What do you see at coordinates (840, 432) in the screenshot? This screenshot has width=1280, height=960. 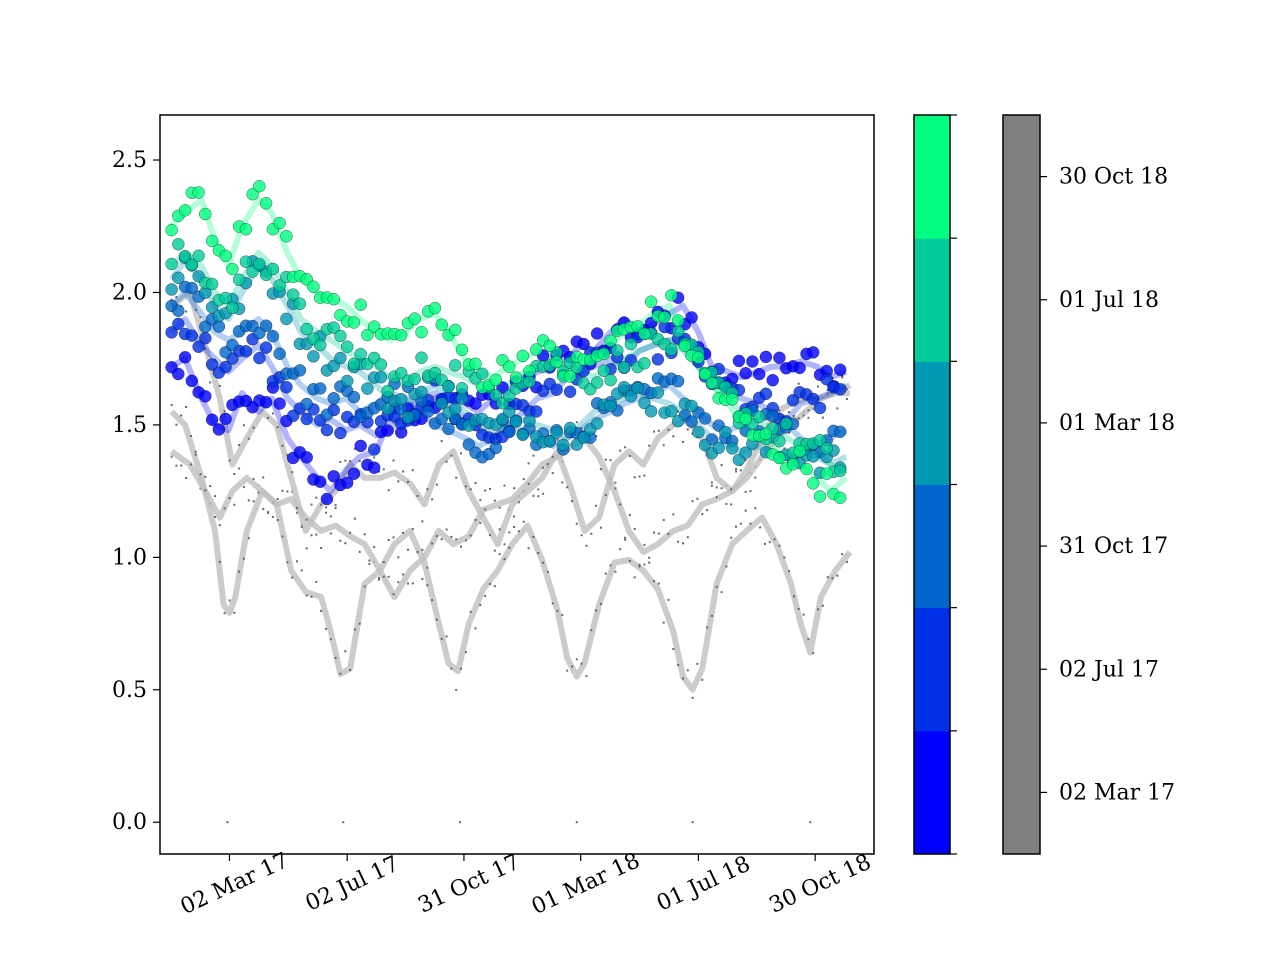 I see `colored-series-3-point` at bounding box center [840, 432].